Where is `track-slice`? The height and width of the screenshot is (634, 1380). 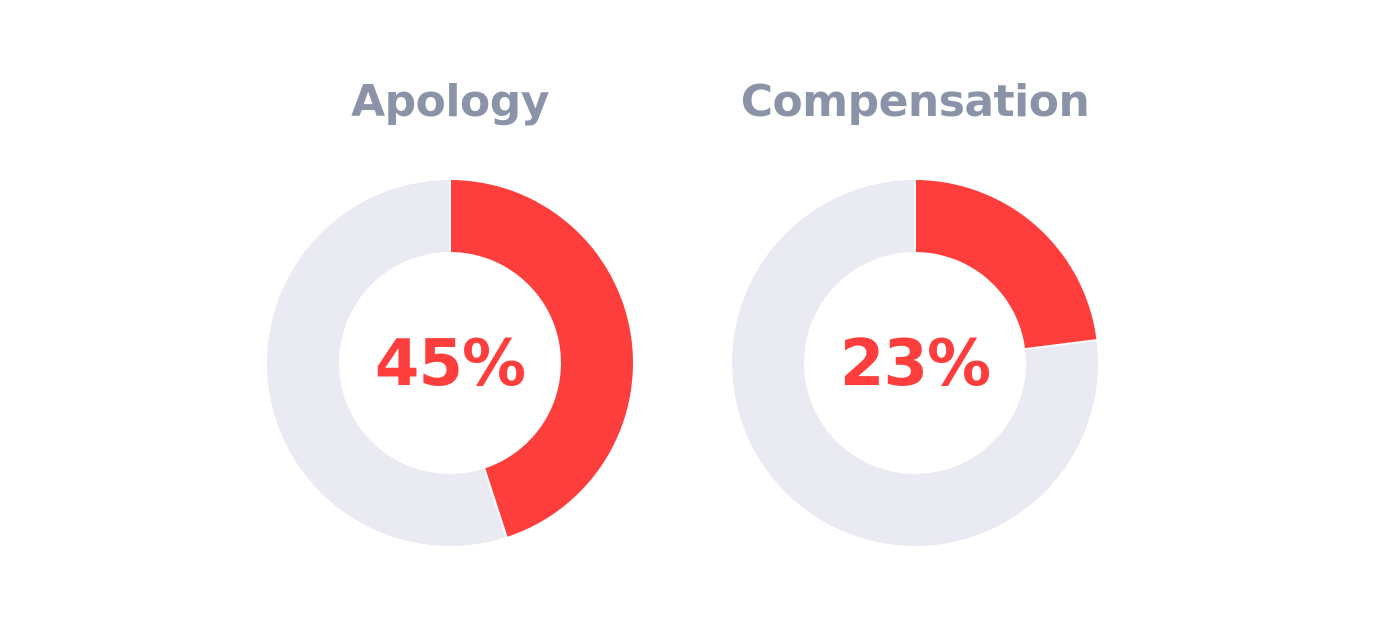
track-slice is located at coordinates (386, 363).